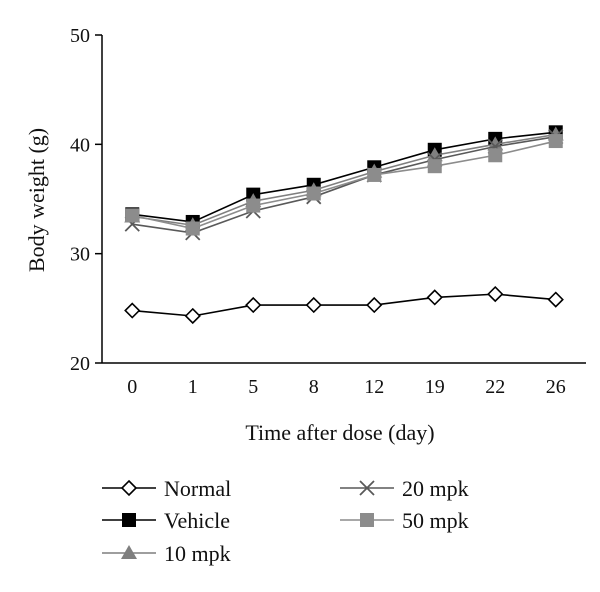 The image size is (600, 592). What do you see at coordinates (495, 387) in the screenshot?
I see `x-tick-label: 22` at bounding box center [495, 387].